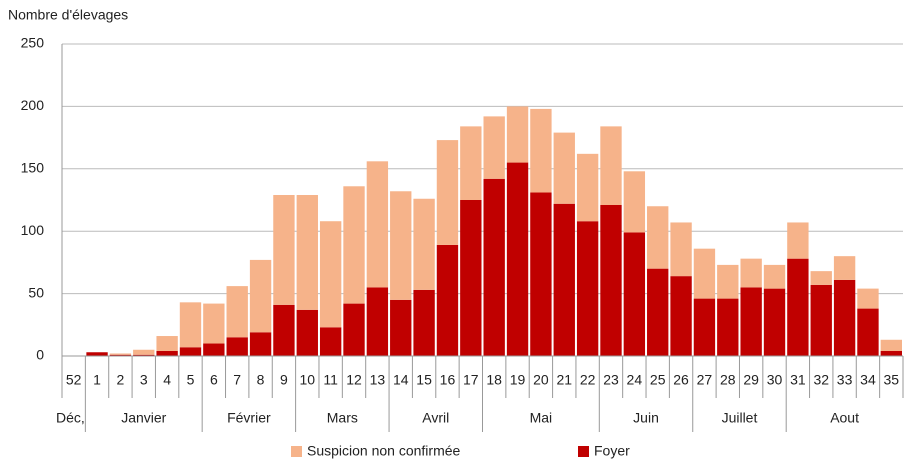 This screenshot has height=463, width=904. What do you see at coordinates (435, 418) in the screenshot?
I see `month-label: Avril` at bounding box center [435, 418].